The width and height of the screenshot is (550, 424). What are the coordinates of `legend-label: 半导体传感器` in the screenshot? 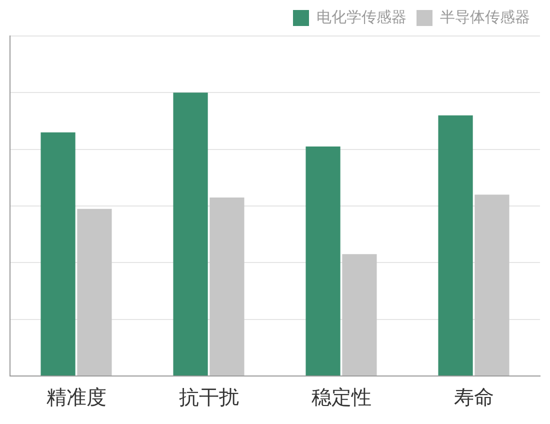 It's located at (485, 17).